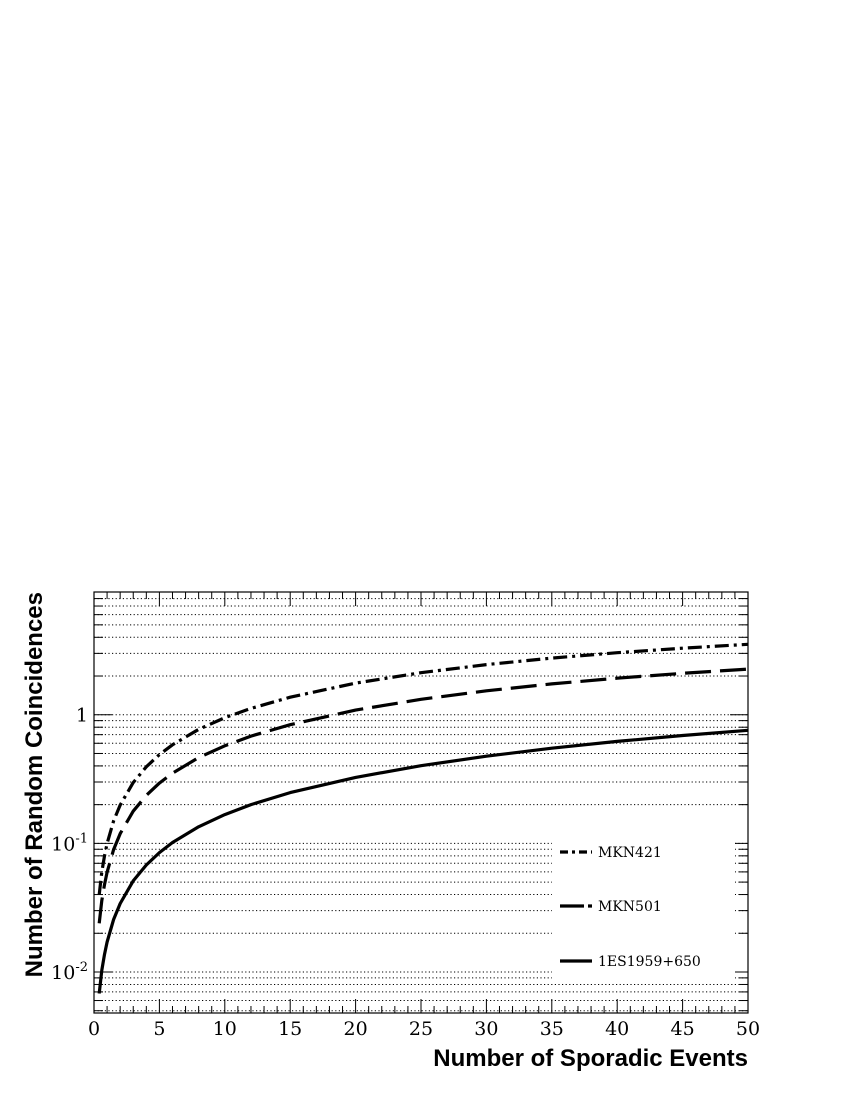 This screenshot has height=1100, width=850. I want to click on x-tick-label: 50, so click(748, 1029).